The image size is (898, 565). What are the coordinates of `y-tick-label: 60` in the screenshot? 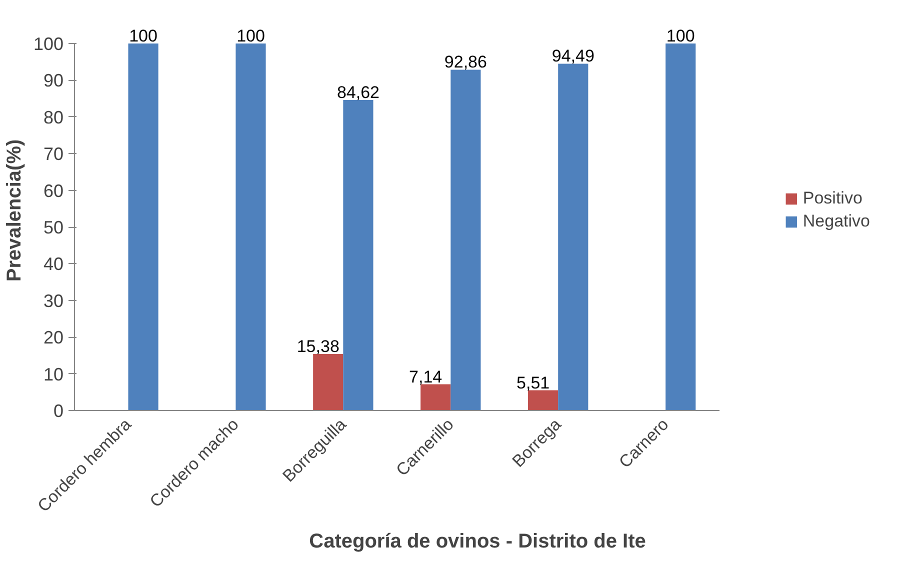 It's located at (53, 190).